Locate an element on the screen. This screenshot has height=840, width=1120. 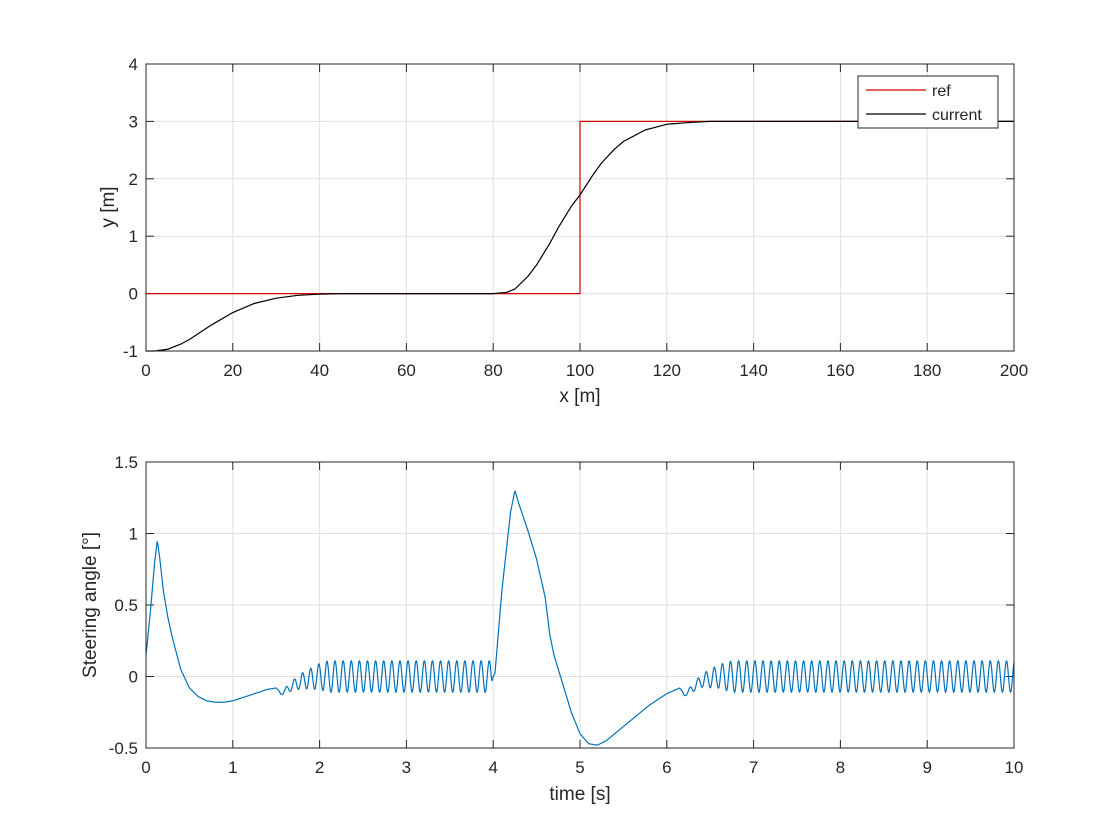
legend-box is located at coordinates (928, 102).